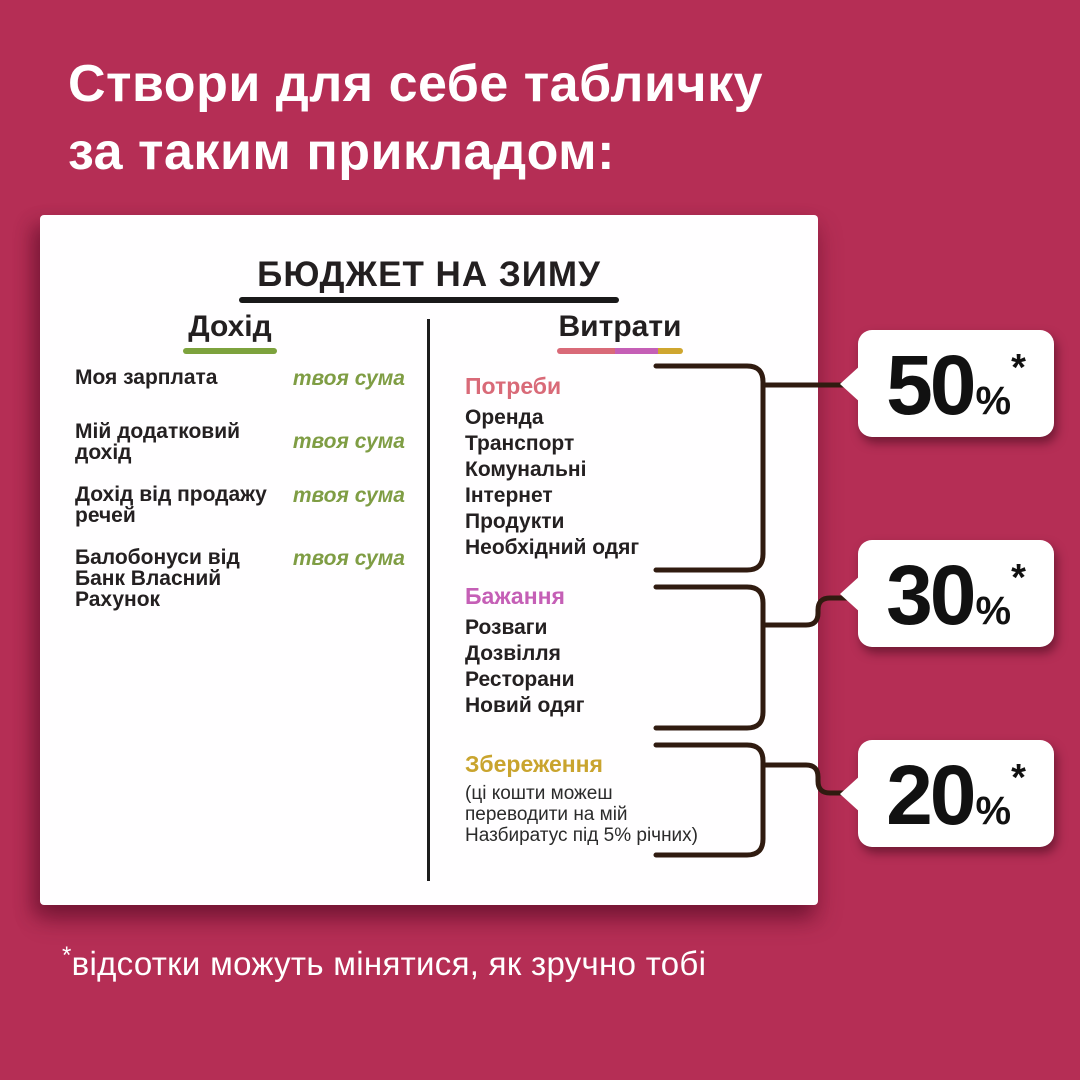 The width and height of the screenshot is (1080, 1080). What do you see at coordinates (513, 653) in the screenshot?
I see `expense-item: Дозвілля` at bounding box center [513, 653].